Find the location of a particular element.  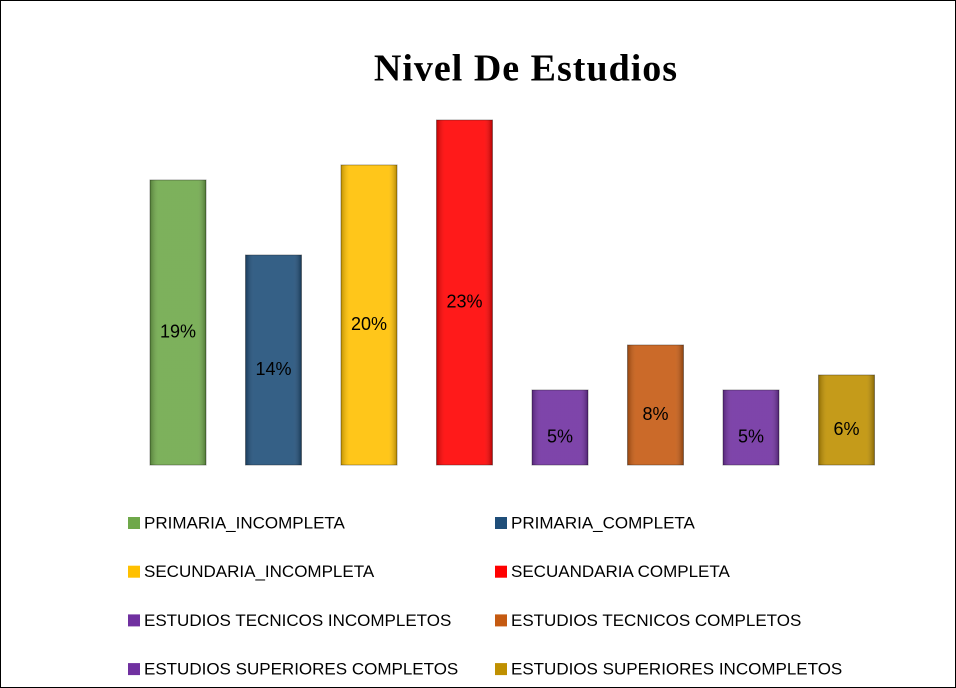

legend-label: ESTUDIOS SUPERIORES INCOMPLETOS is located at coordinates (676, 669).